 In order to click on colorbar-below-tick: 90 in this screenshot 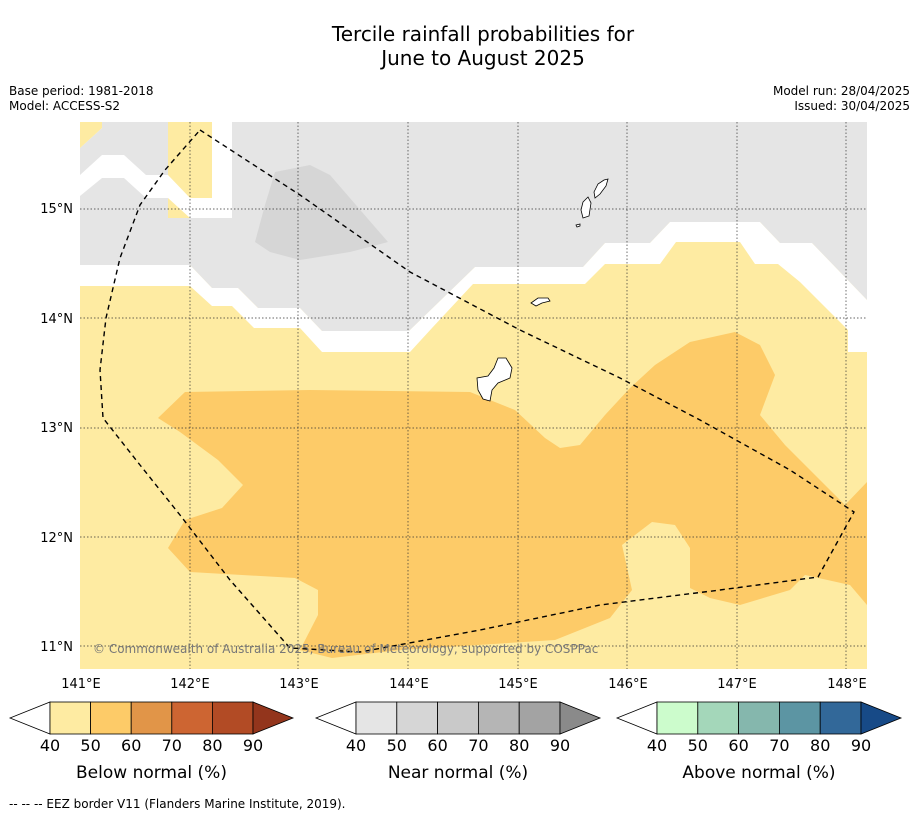, I will do `click(253, 745)`.